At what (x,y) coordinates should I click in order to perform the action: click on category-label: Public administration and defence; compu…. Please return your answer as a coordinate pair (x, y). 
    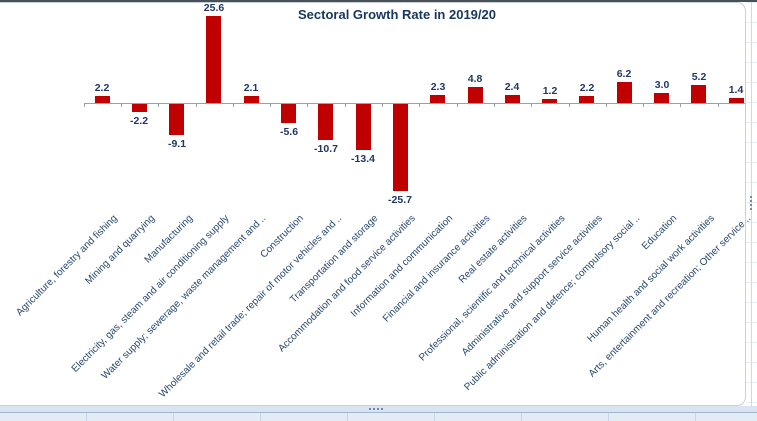
    Looking at the image, I should click on (551, 303).